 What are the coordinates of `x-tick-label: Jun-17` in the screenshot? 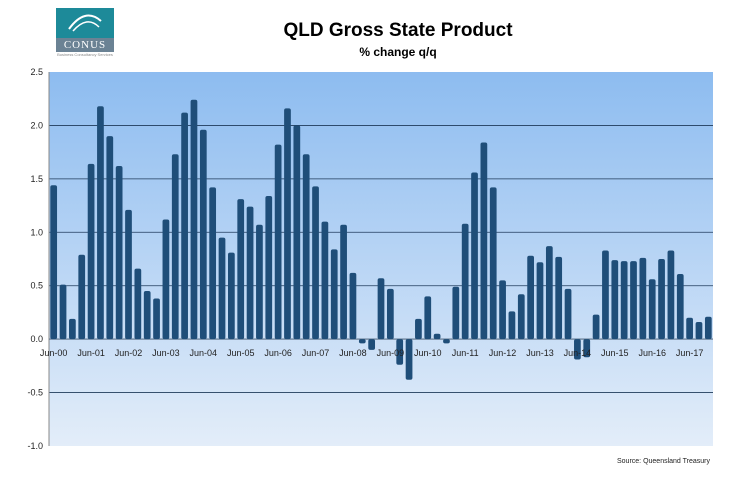 It's located at (690, 353).